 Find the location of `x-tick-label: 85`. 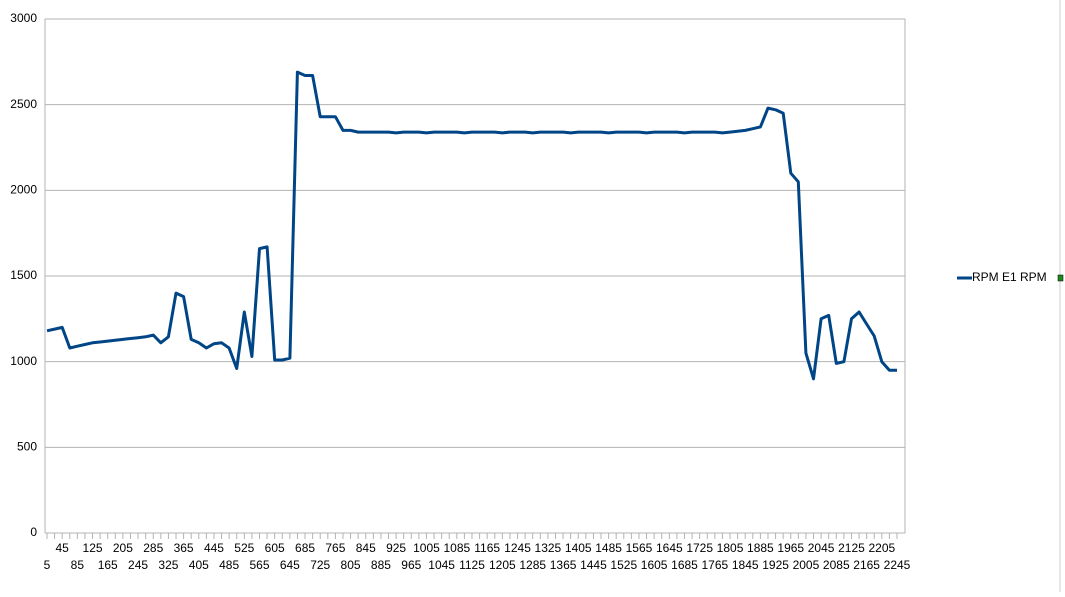

x-tick-label: 85 is located at coordinates (78, 565).